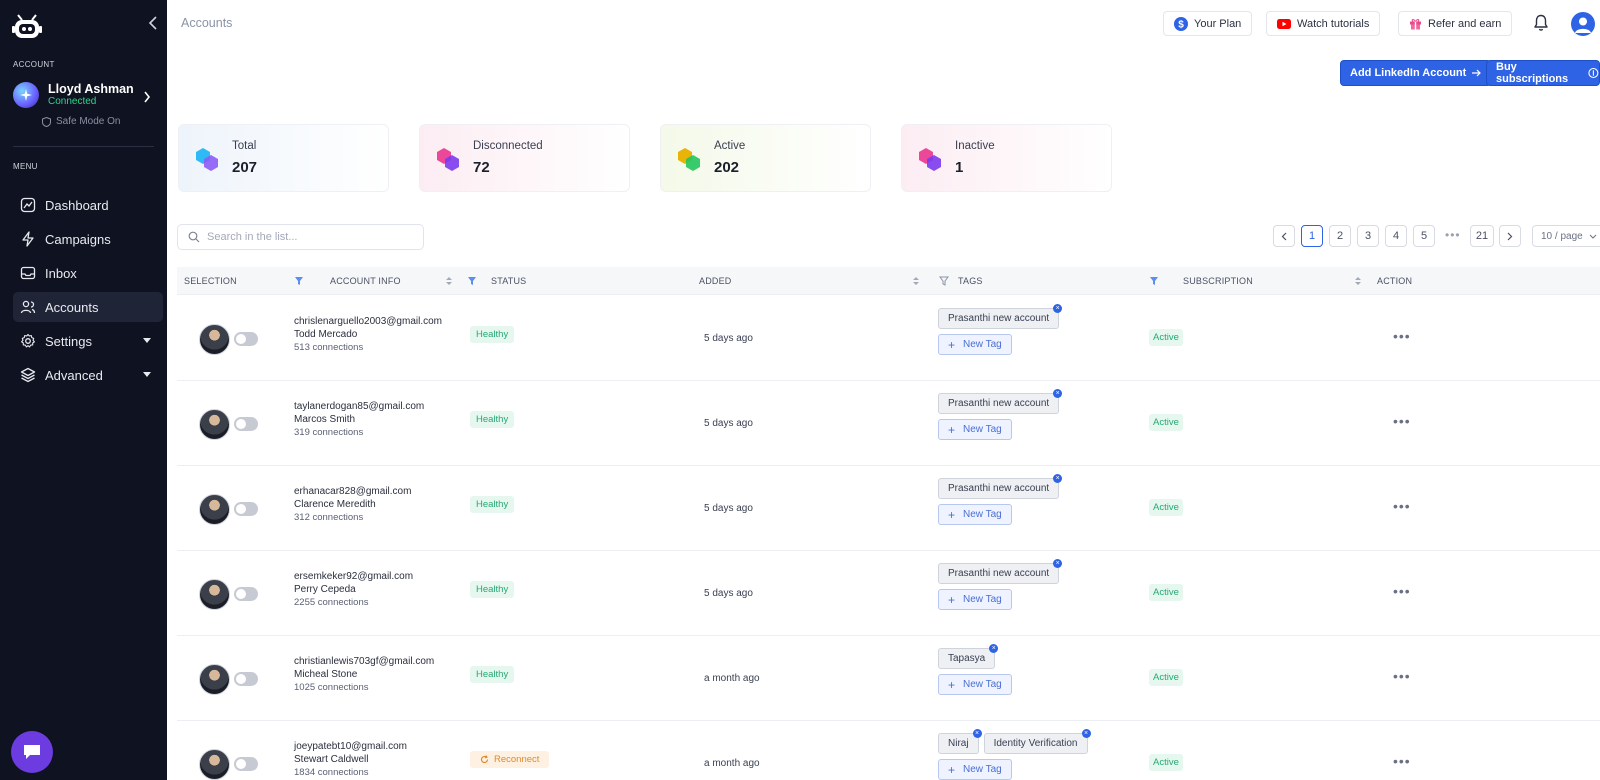 This screenshot has width=1600, height=780. I want to click on search-input, so click(307, 237).